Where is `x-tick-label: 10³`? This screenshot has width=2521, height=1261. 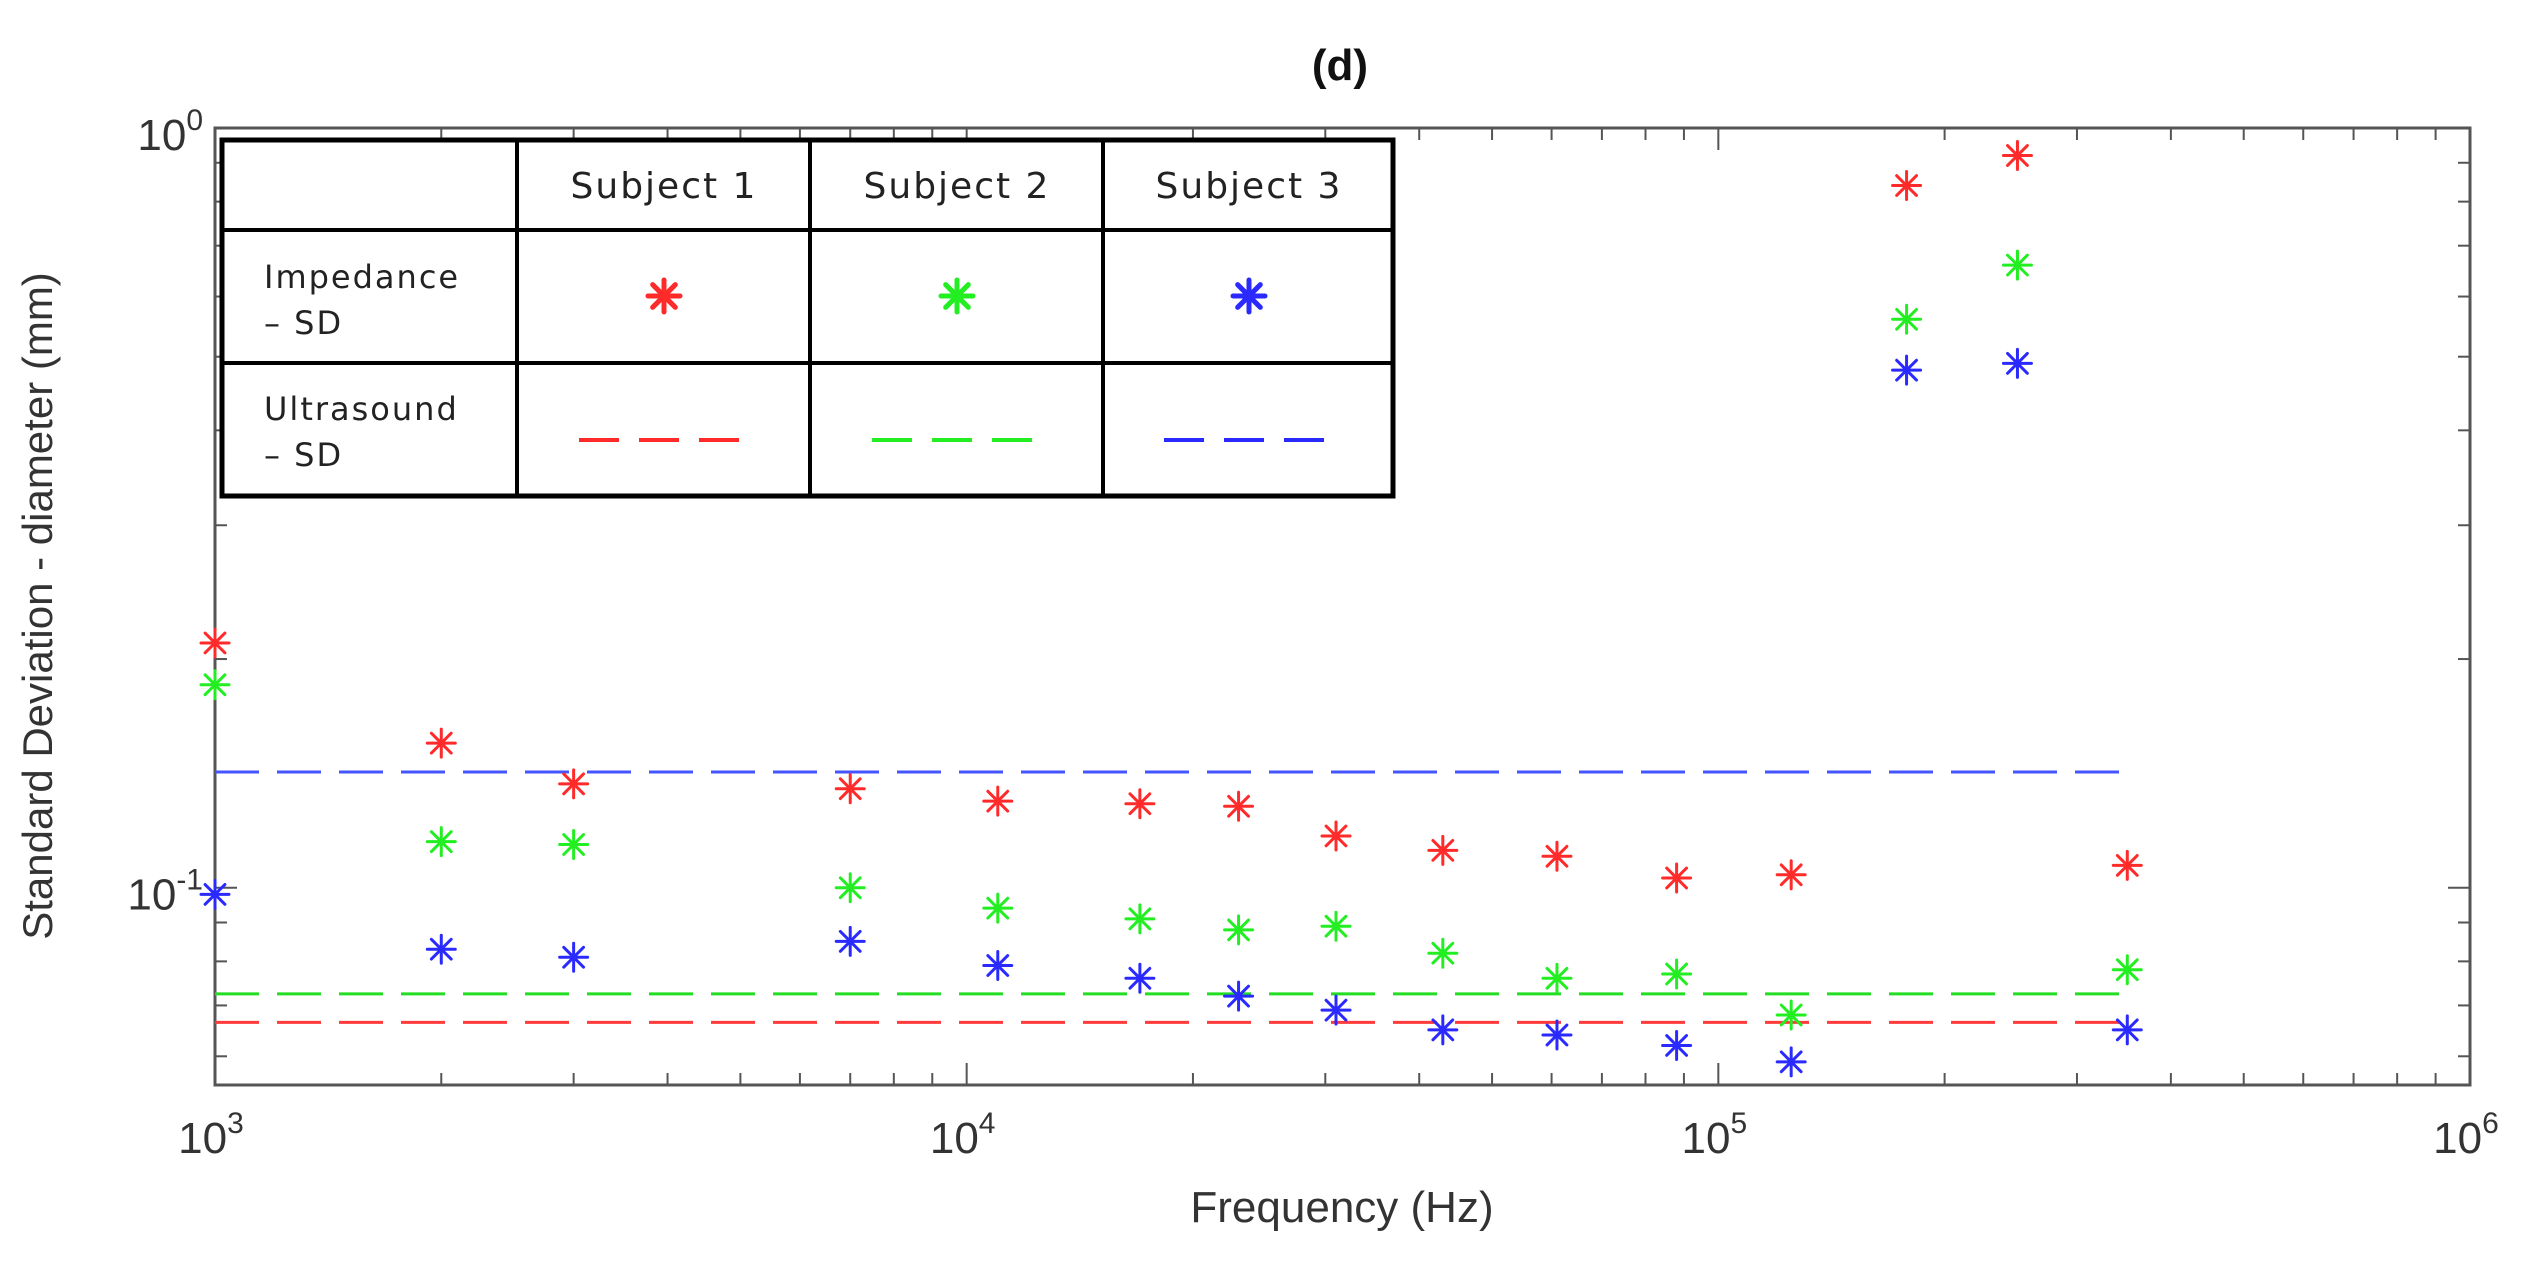
x-tick-label: 10³ is located at coordinates (211, 1135).